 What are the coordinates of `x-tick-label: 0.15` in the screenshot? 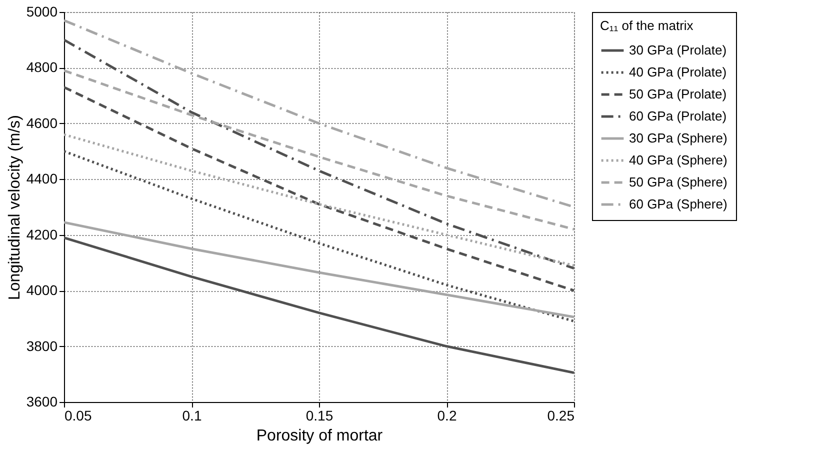 It's located at (320, 416).